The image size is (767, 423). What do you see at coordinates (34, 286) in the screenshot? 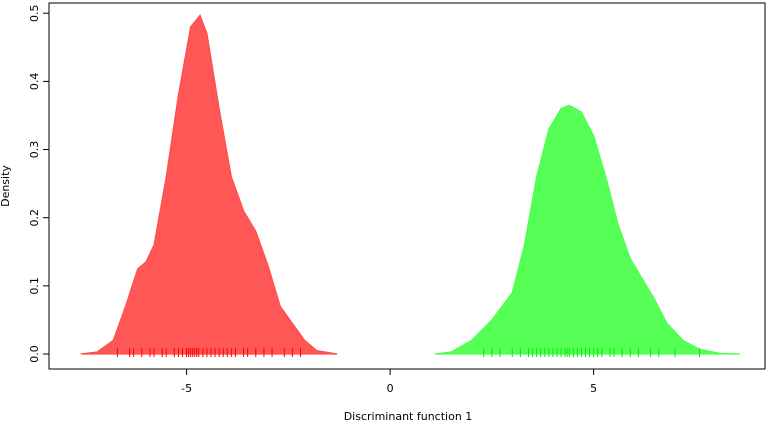
I see `y-tick-label: 0.1` at bounding box center [34, 286].